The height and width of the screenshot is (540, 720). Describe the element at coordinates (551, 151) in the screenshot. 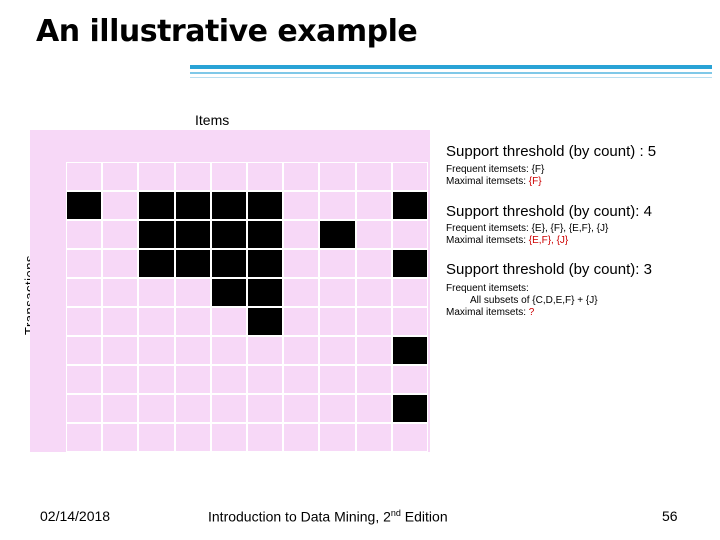

I see `threshold-5-heading: Support threshold (by count) : 5` at that location.